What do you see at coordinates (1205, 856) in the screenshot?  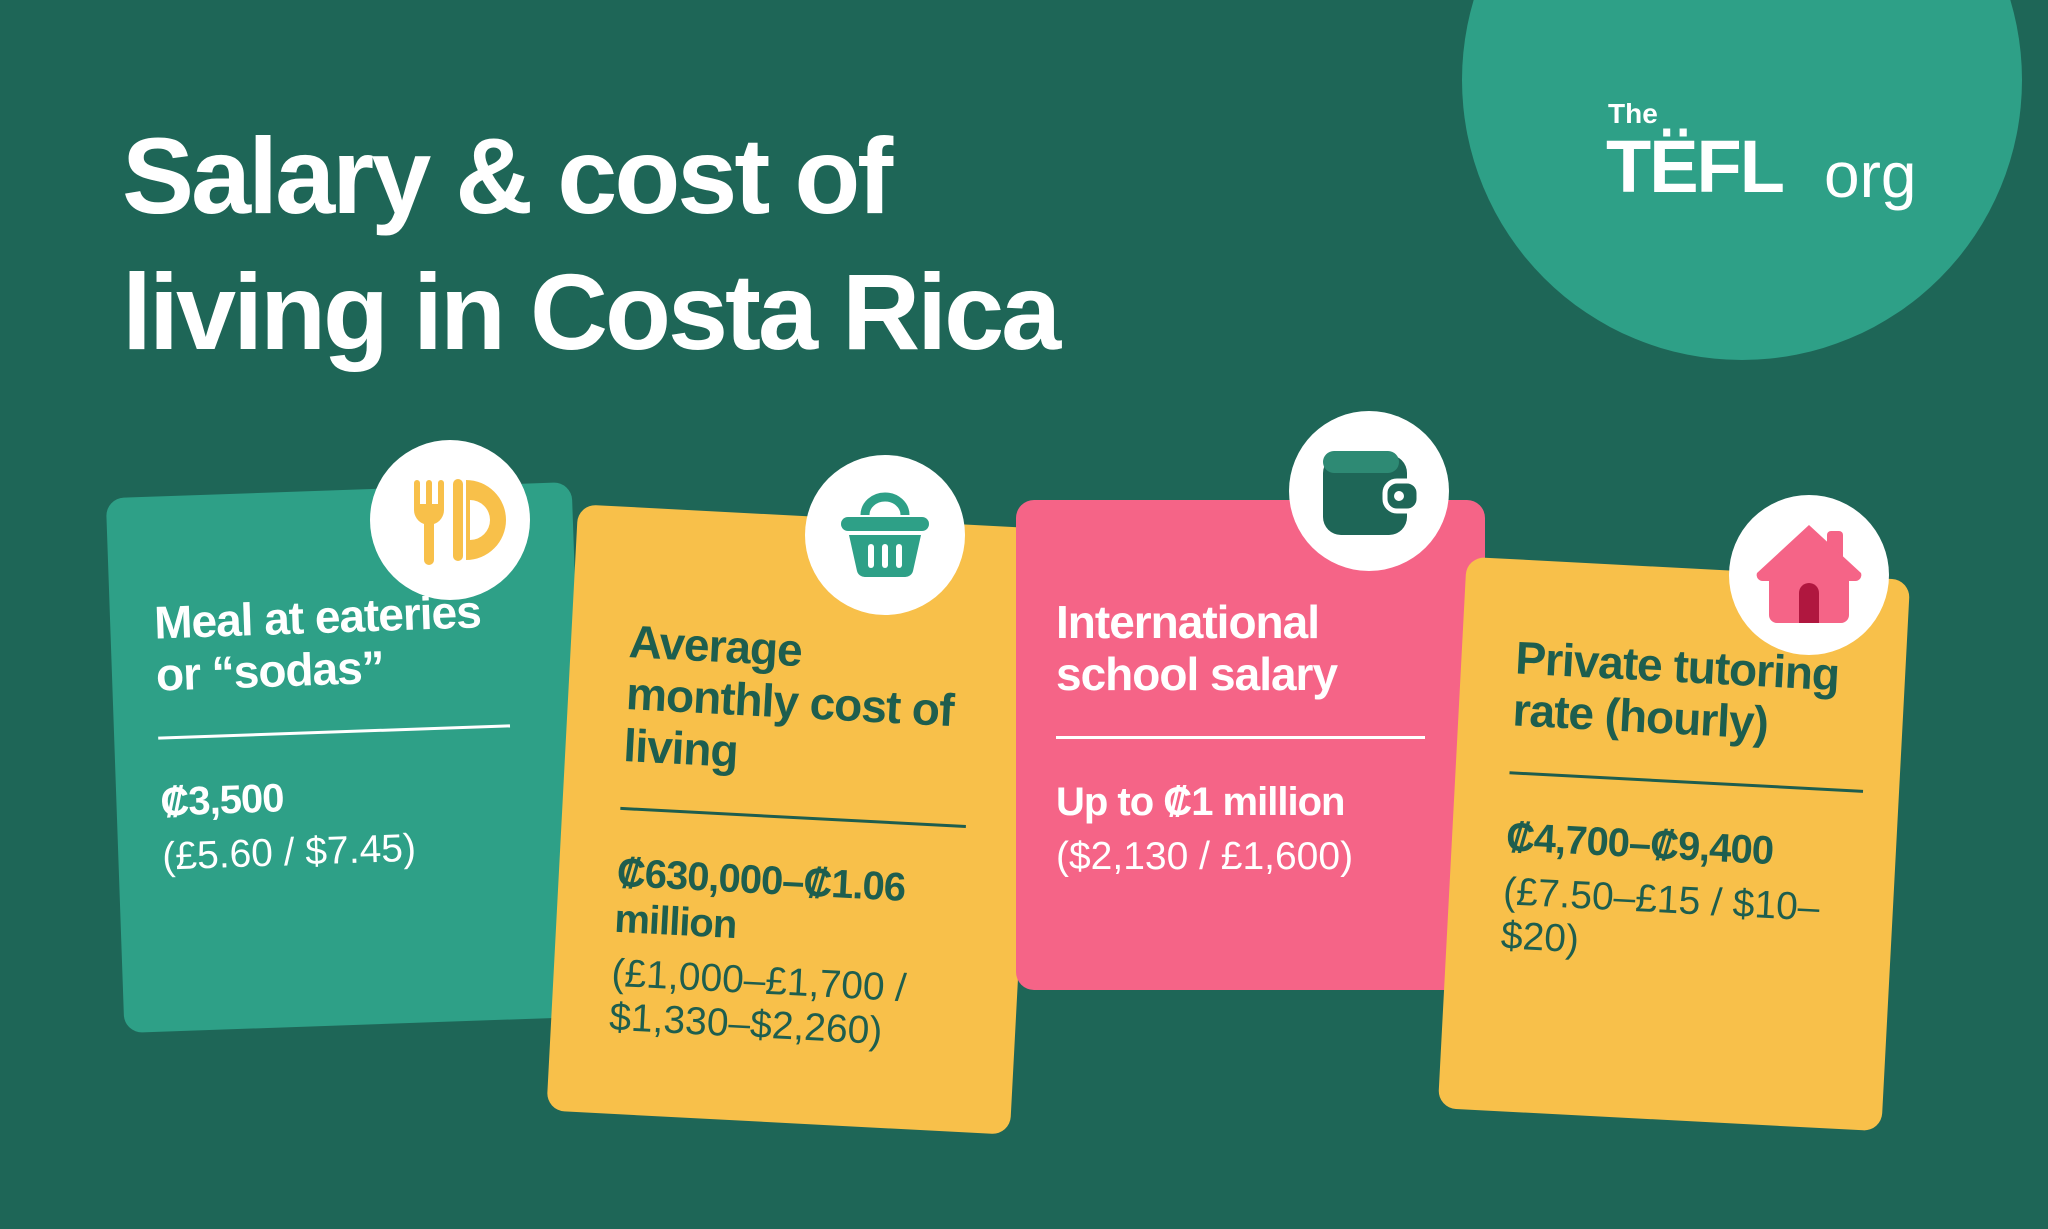 I see `card-conversion: ($2,130 / £1,600)` at bounding box center [1205, 856].